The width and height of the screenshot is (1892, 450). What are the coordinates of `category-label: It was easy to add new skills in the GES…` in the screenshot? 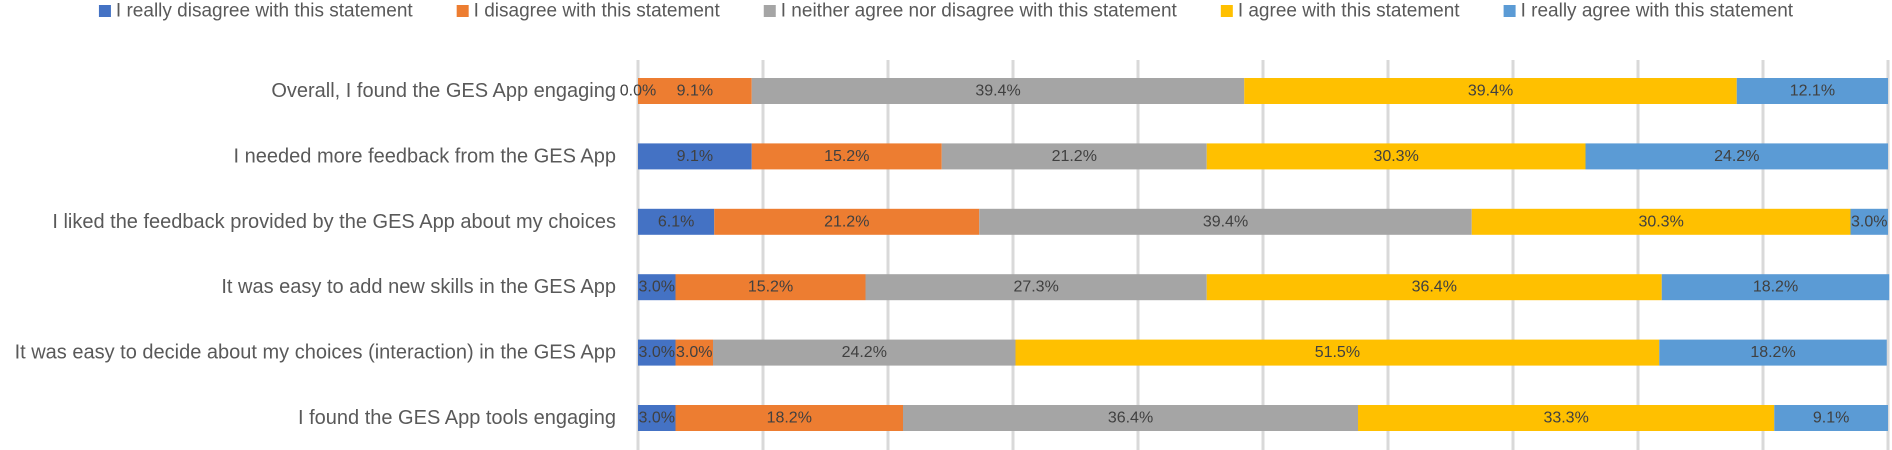 It's located at (418, 287).